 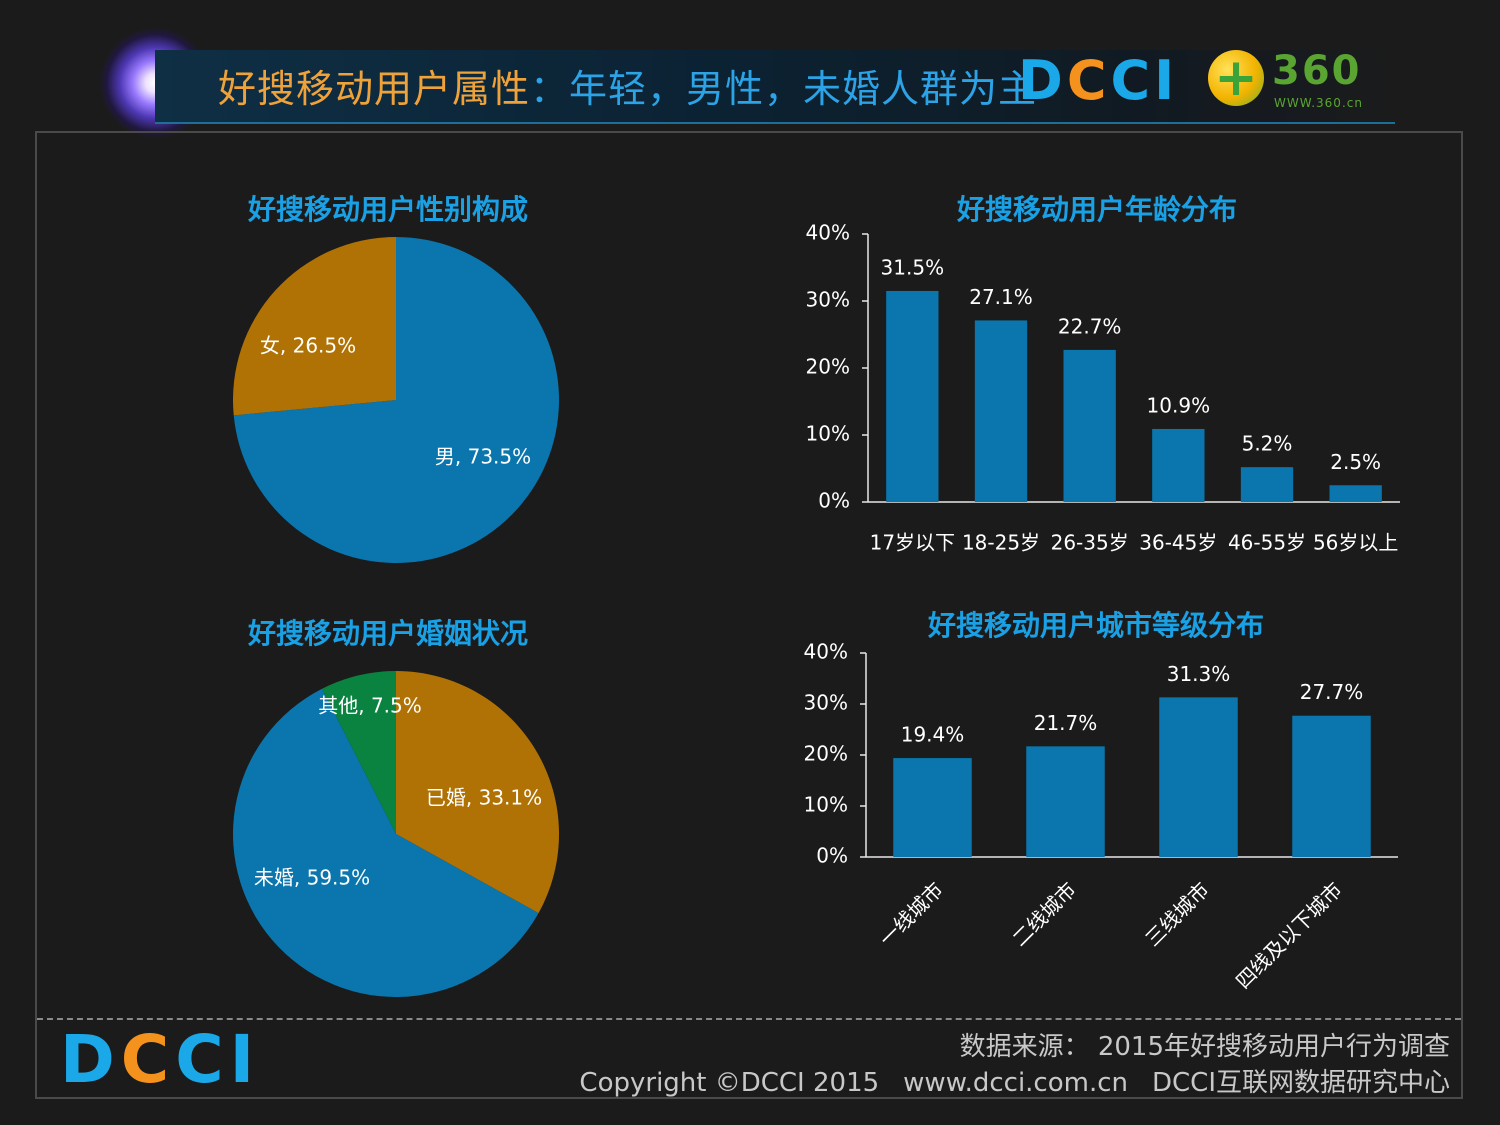 I want to click on footer-copyright: Copyright ©DCCI 2015, so click(x=729, y=1083).